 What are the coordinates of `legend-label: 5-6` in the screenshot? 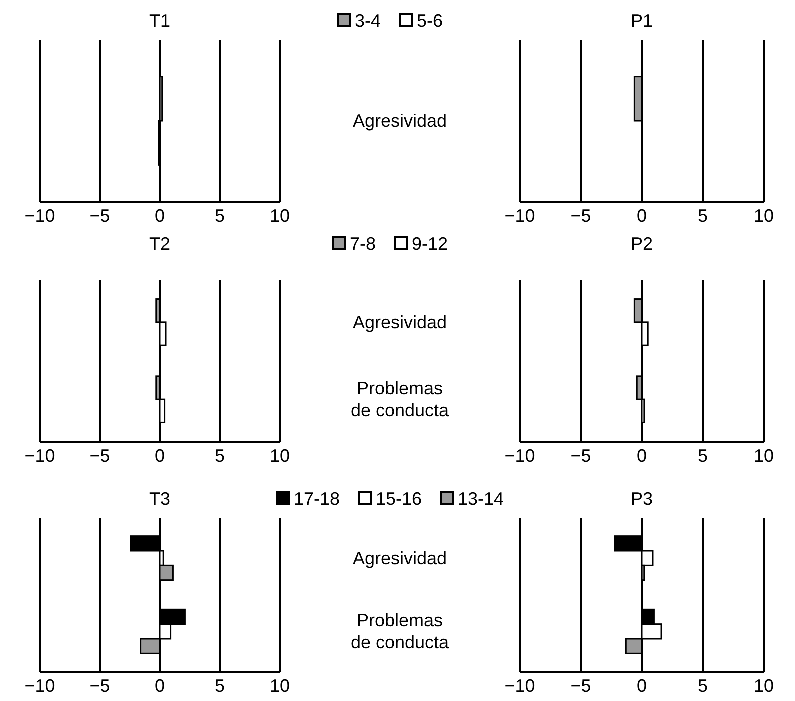 It's located at (430, 21).